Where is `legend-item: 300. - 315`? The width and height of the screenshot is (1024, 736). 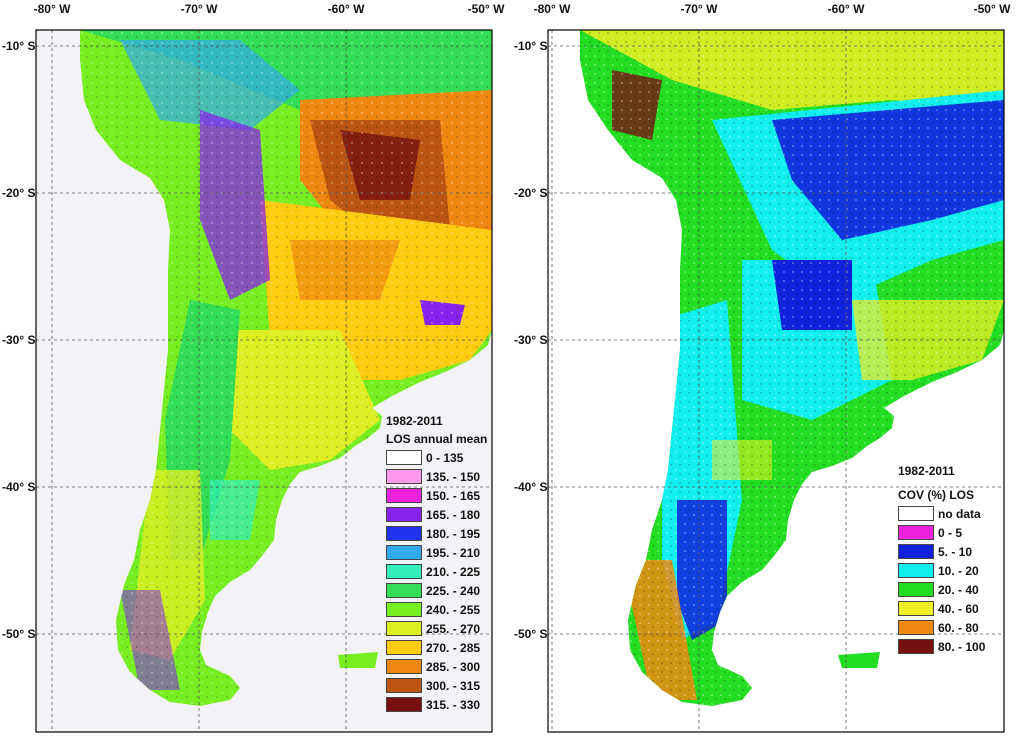
legend-item: 300. - 315 is located at coordinates (436, 685).